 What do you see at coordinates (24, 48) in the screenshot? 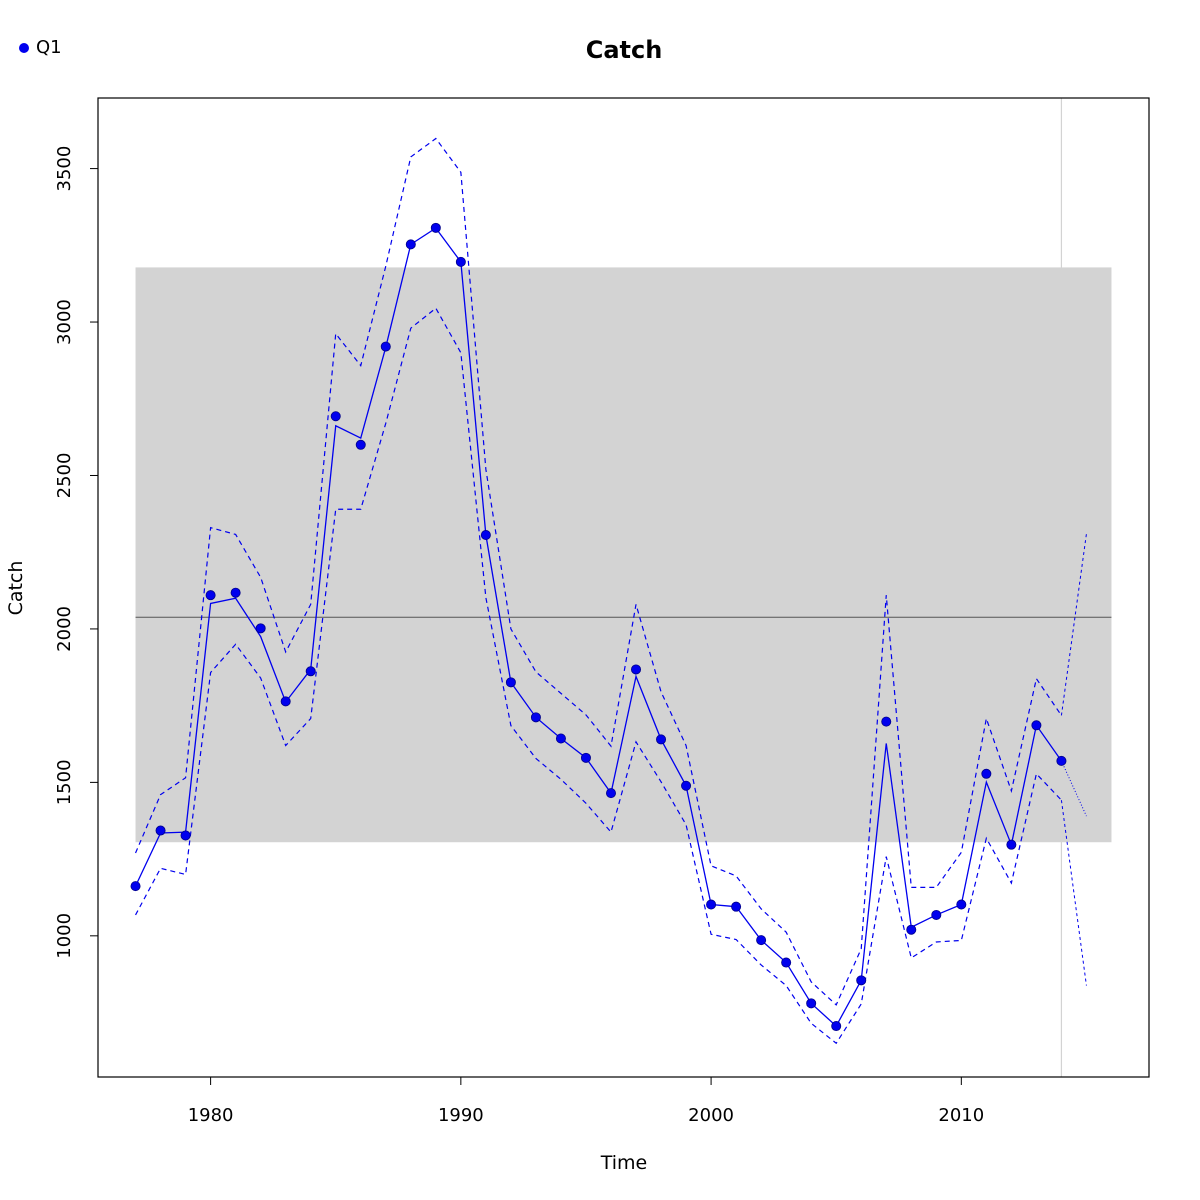
I see `legend-marker` at bounding box center [24, 48].